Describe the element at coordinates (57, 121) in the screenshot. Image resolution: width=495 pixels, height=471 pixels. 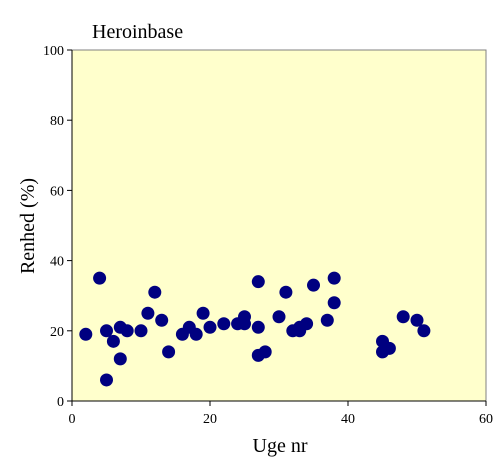
I see `y-tick-label: 80` at that location.